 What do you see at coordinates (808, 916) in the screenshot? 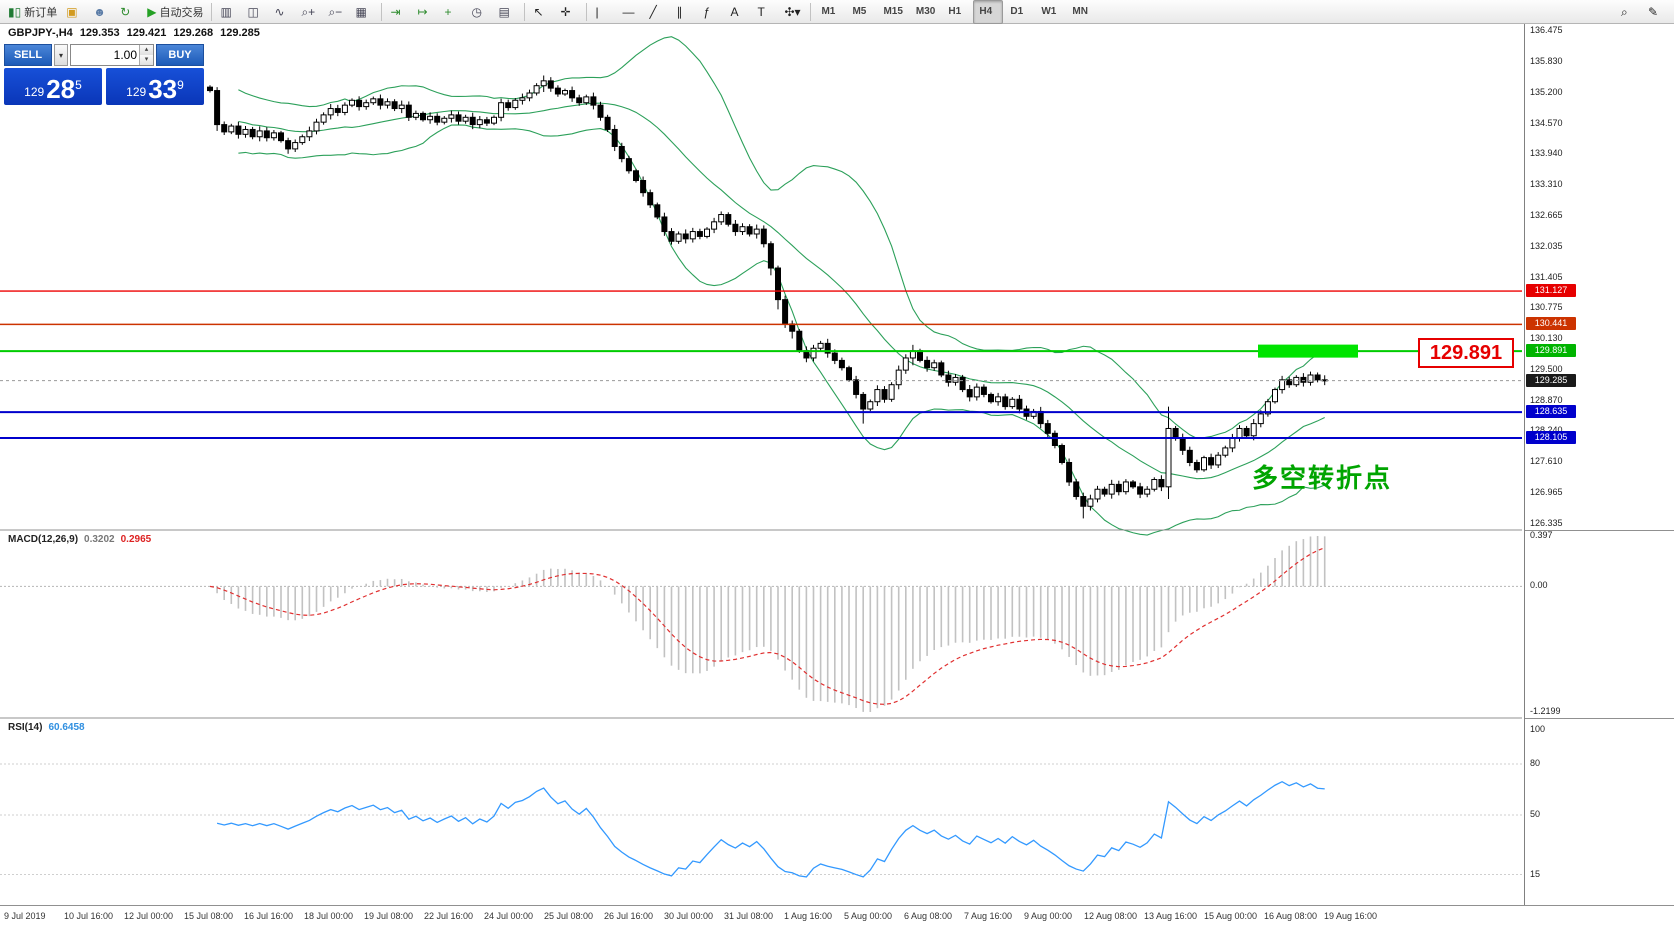
I see `time-axis-label: 1 Aug 16:00` at bounding box center [808, 916].